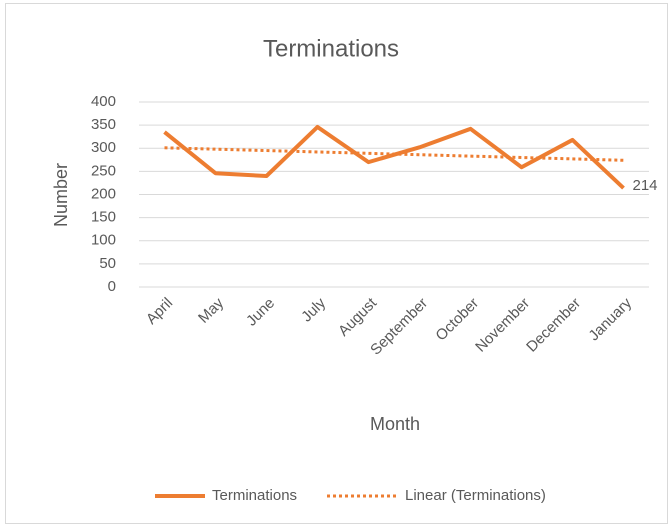 The width and height of the screenshot is (671, 528). I want to click on y-tick-label: 300, so click(103, 147).